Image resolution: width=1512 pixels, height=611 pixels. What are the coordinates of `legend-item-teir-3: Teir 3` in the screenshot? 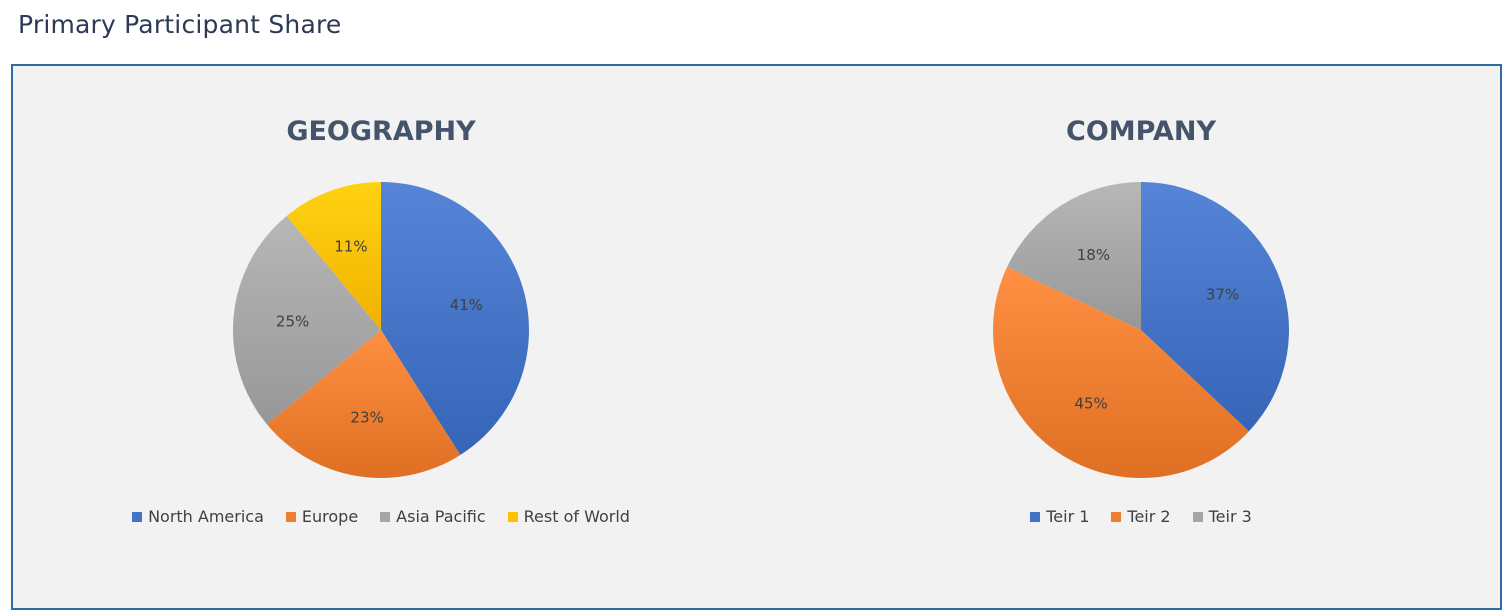 It's located at (1222, 516).